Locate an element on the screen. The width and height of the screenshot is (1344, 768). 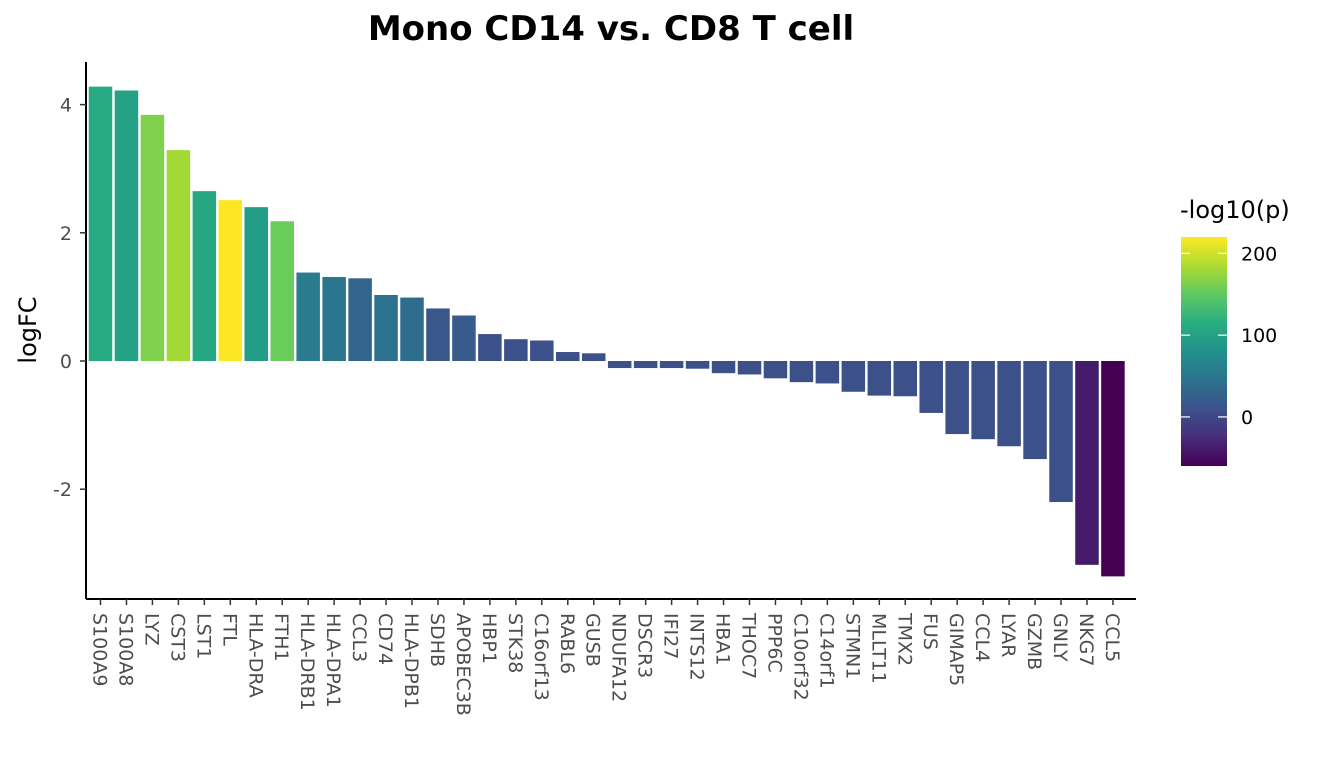
bar-ppp6c is located at coordinates (775, 370).